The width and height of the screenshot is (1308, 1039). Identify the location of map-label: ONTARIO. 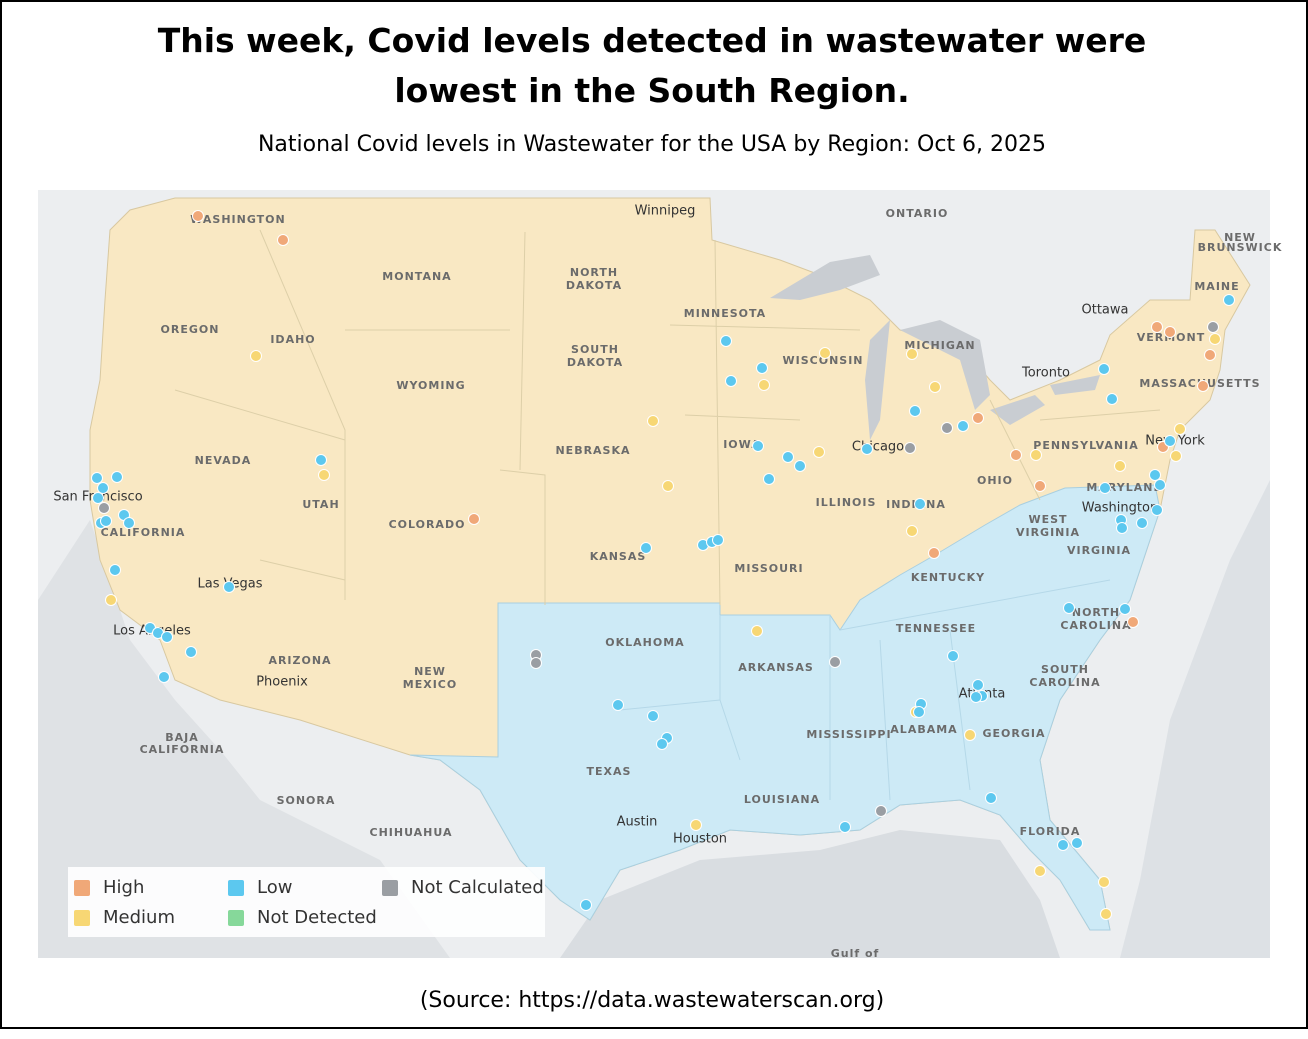
(917, 213).